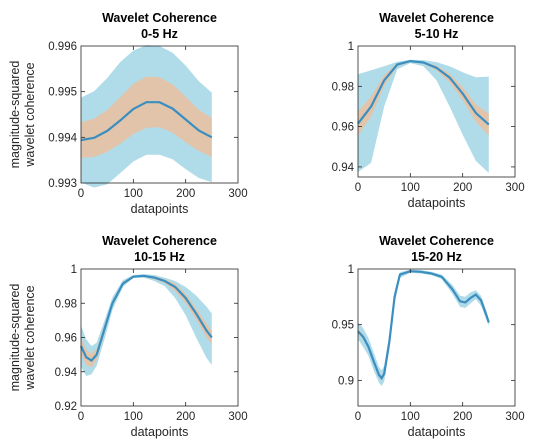  Describe the element at coordinates (346, 381) in the screenshot. I see `y-tick-label: 0.9` at that location.